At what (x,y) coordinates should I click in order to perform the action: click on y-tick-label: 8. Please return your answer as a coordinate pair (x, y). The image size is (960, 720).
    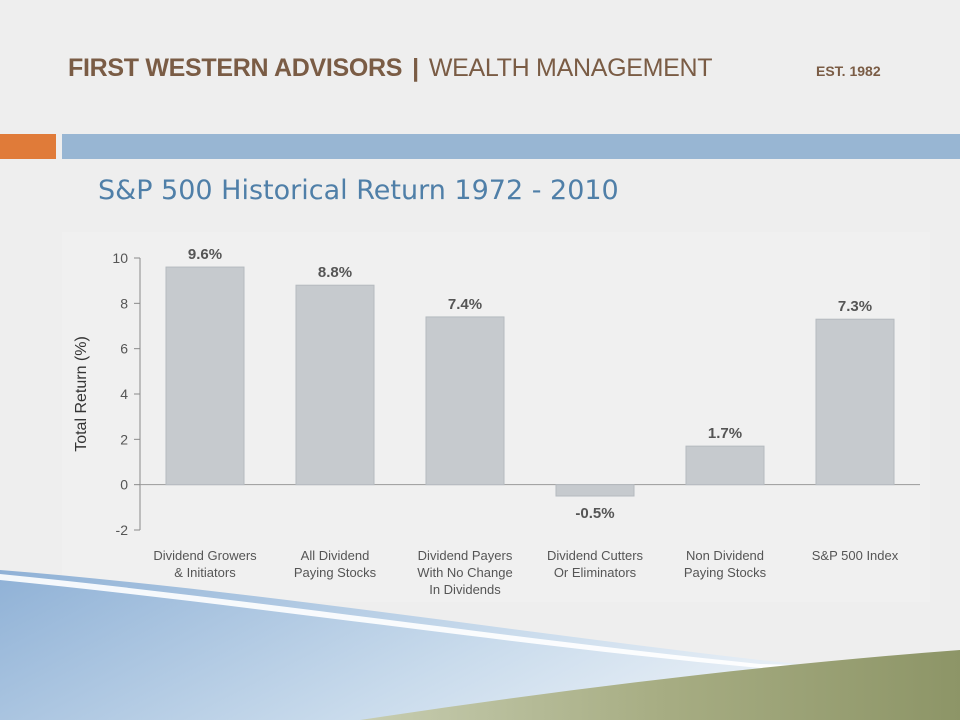
    Looking at the image, I should click on (124, 303).